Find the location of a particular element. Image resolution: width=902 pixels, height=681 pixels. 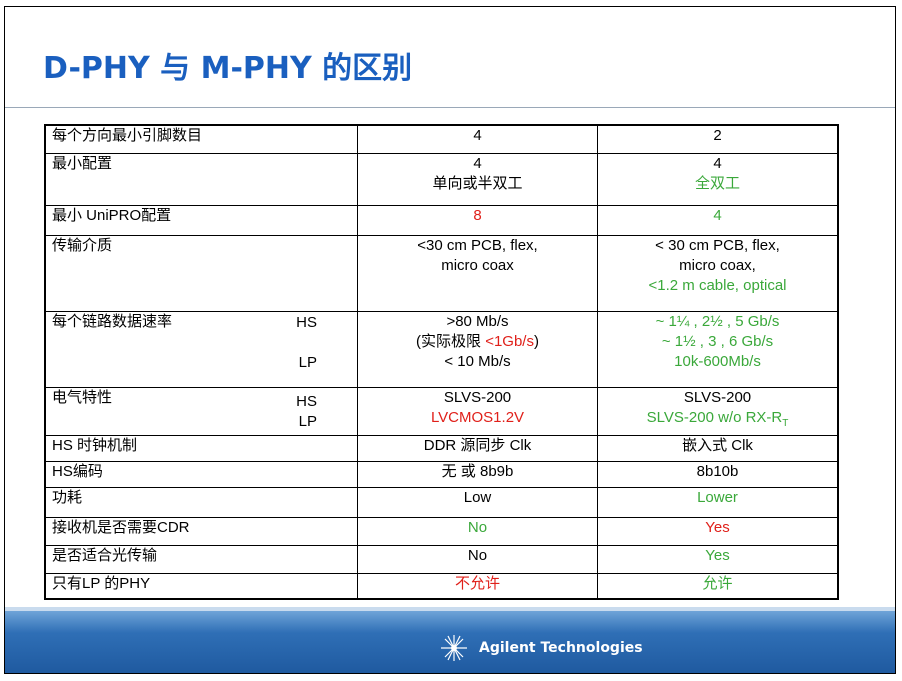

row-label: 只有LP 的PHY is located at coordinates (101, 583).